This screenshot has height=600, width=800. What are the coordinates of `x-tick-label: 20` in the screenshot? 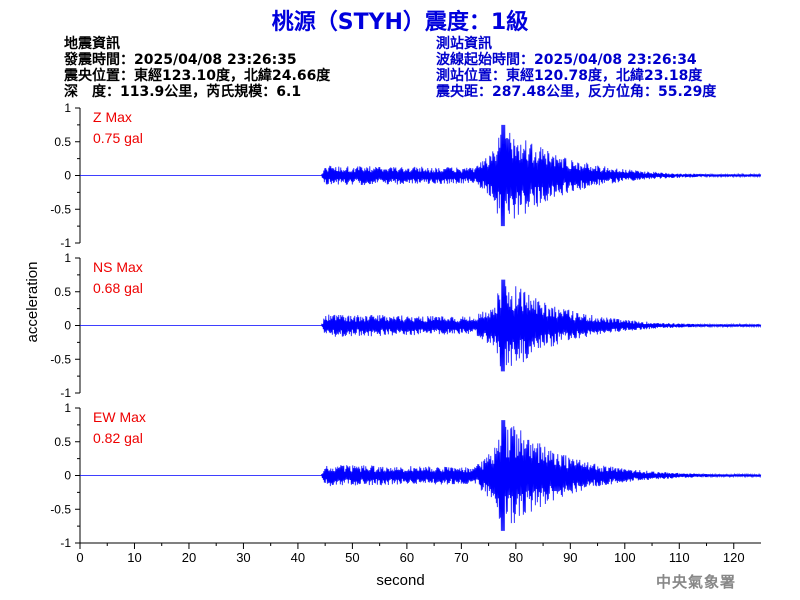 It's located at (189, 557).